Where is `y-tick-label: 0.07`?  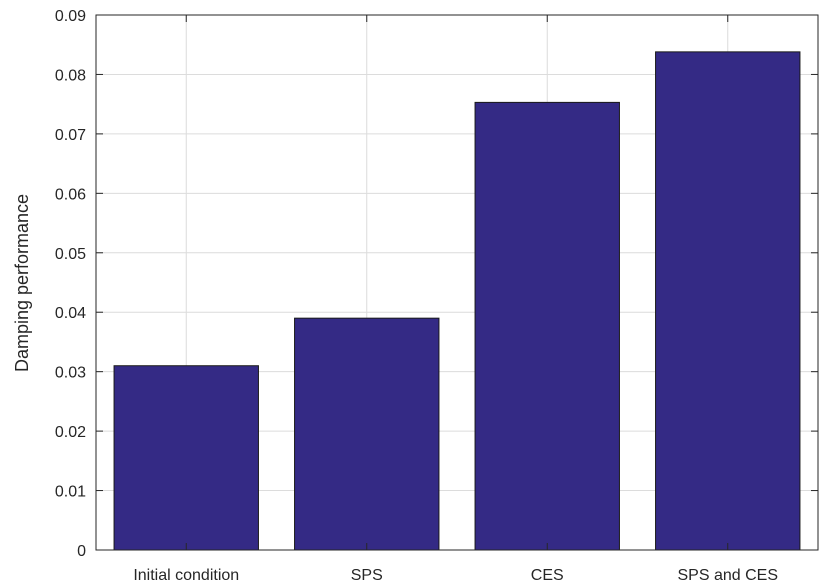 y-tick-label: 0.07 is located at coordinates (70, 135).